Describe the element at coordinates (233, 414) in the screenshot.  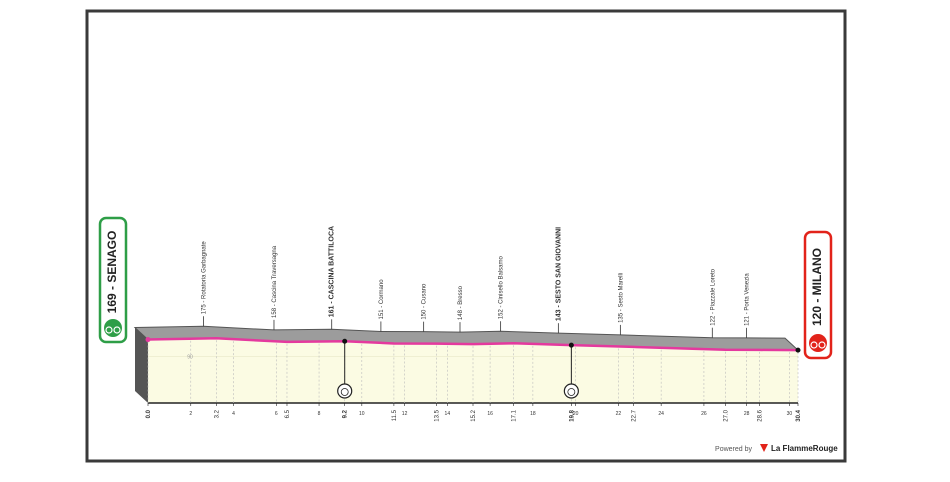
I see `x-tick-label: 4` at that location.